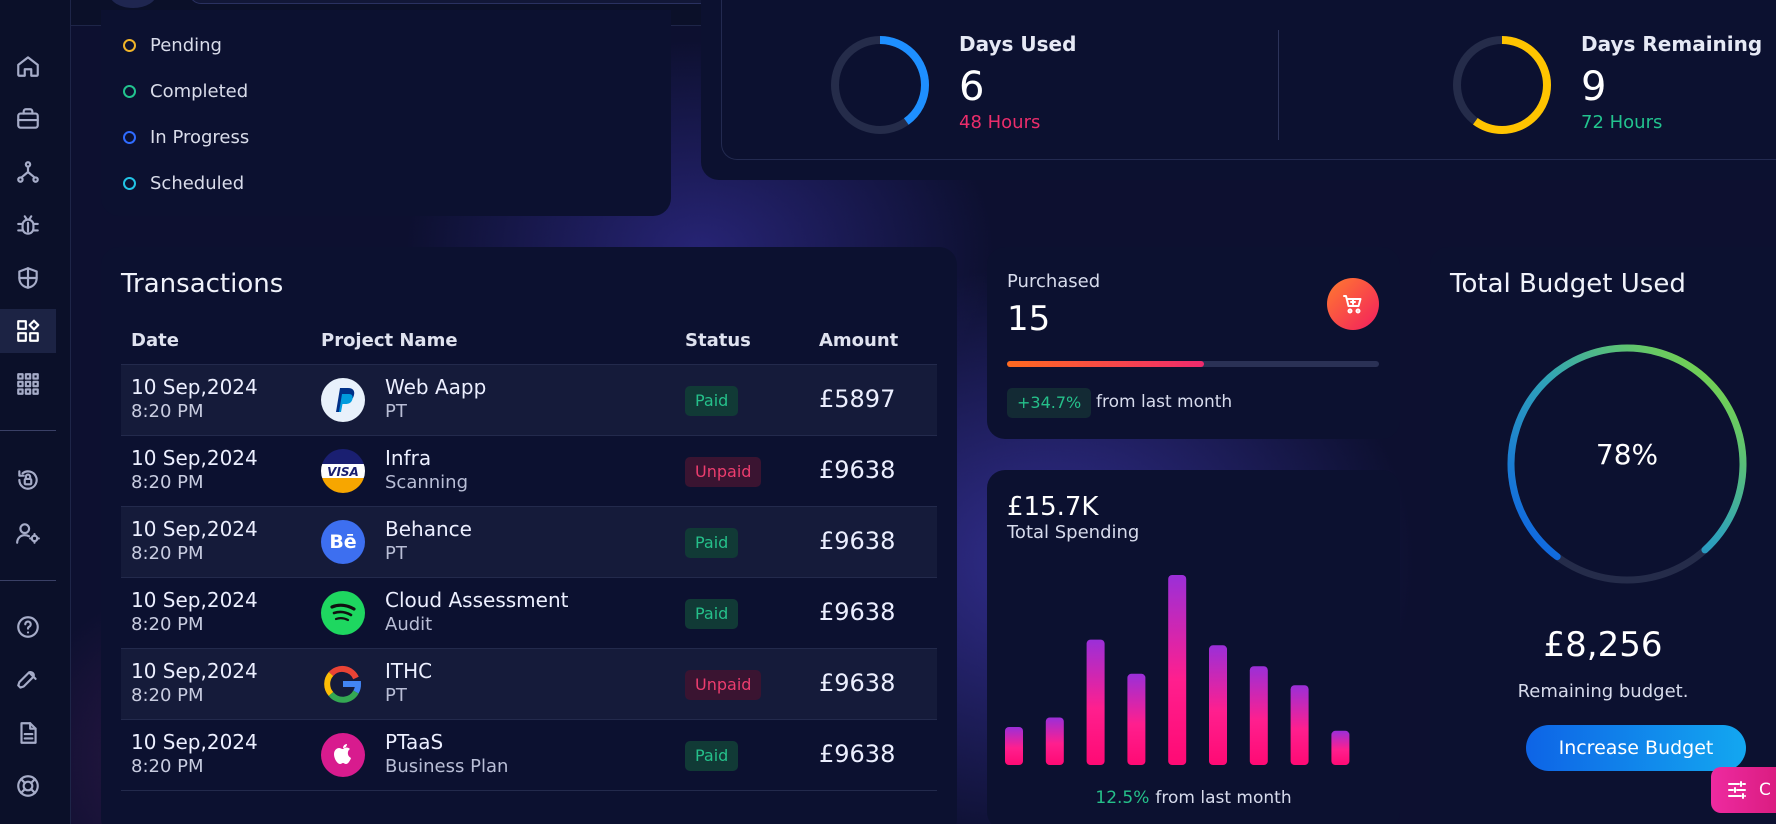 The width and height of the screenshot is (1776, 824). What do you see at coordinates (718, 340) in the screenshot?
I see `column-header-status: Status` at bounding box center [718, 340].